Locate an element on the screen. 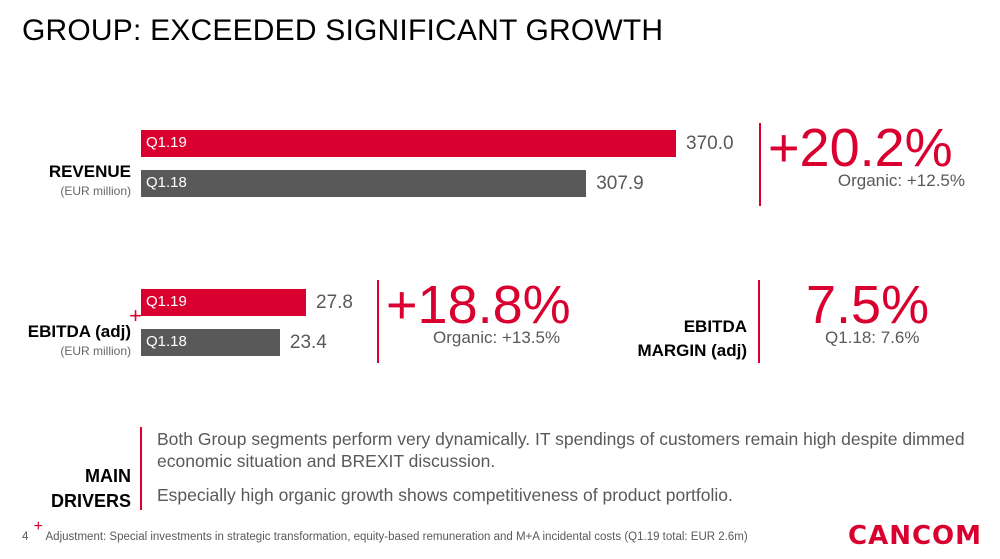  cancom-logo: CANCOM is located at coordinates (915, 536).